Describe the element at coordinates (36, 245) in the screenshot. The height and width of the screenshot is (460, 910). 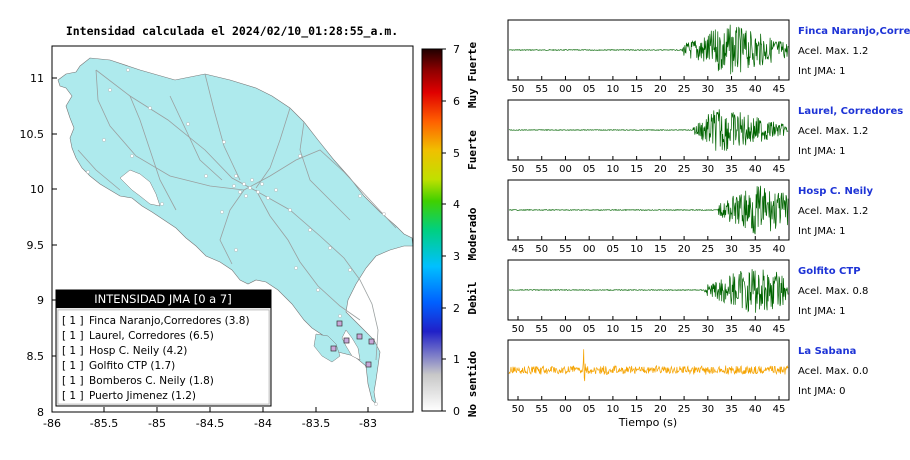
I see `map-ytick: 9.5` at that location.